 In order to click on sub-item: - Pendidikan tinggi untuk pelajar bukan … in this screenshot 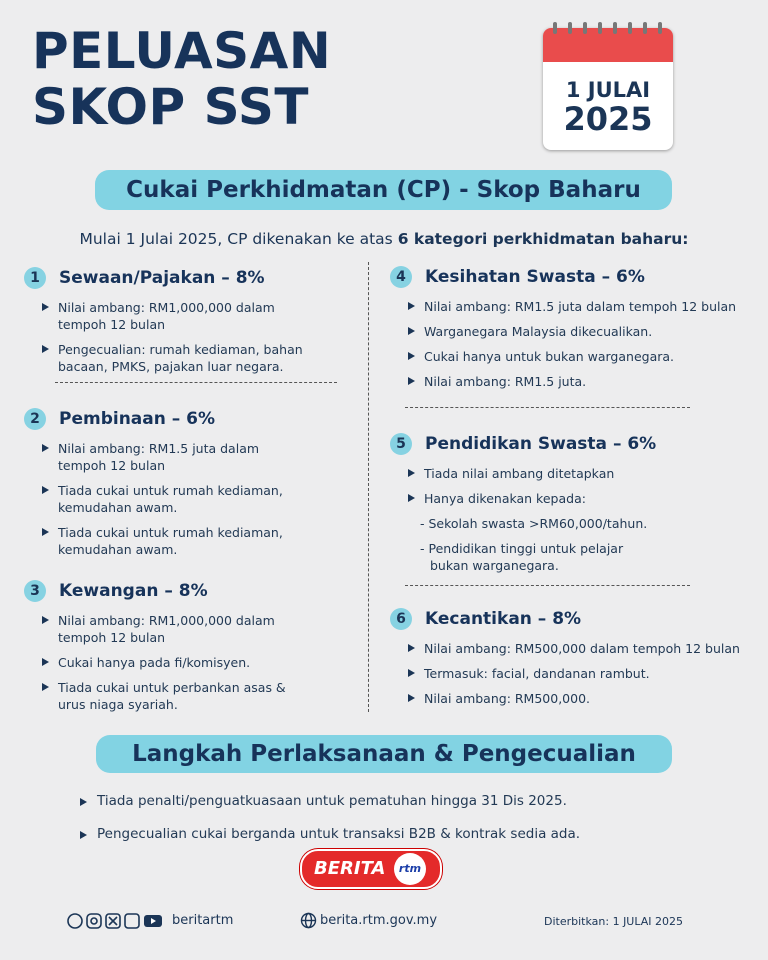, I will do `click(522, 557)`.